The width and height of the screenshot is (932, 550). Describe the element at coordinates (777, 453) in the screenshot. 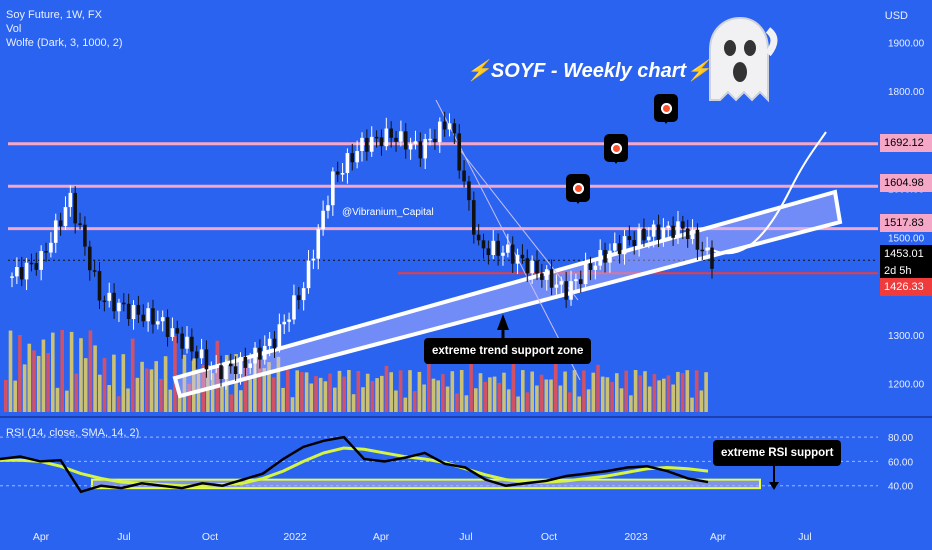

I see `rsi-support-callout: extreme RSI support` at that location.